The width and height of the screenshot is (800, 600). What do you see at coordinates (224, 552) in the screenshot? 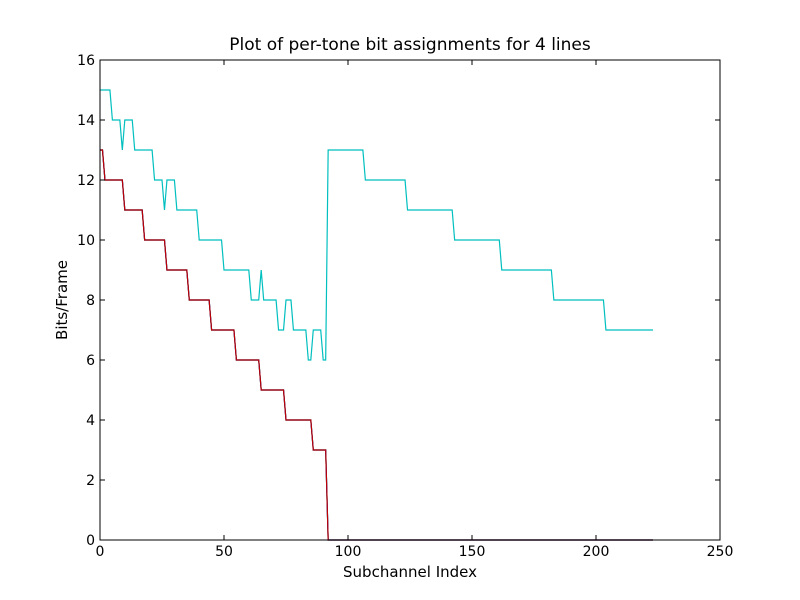
I see `x-tick-label: 50` at bounding box center [224, 552].